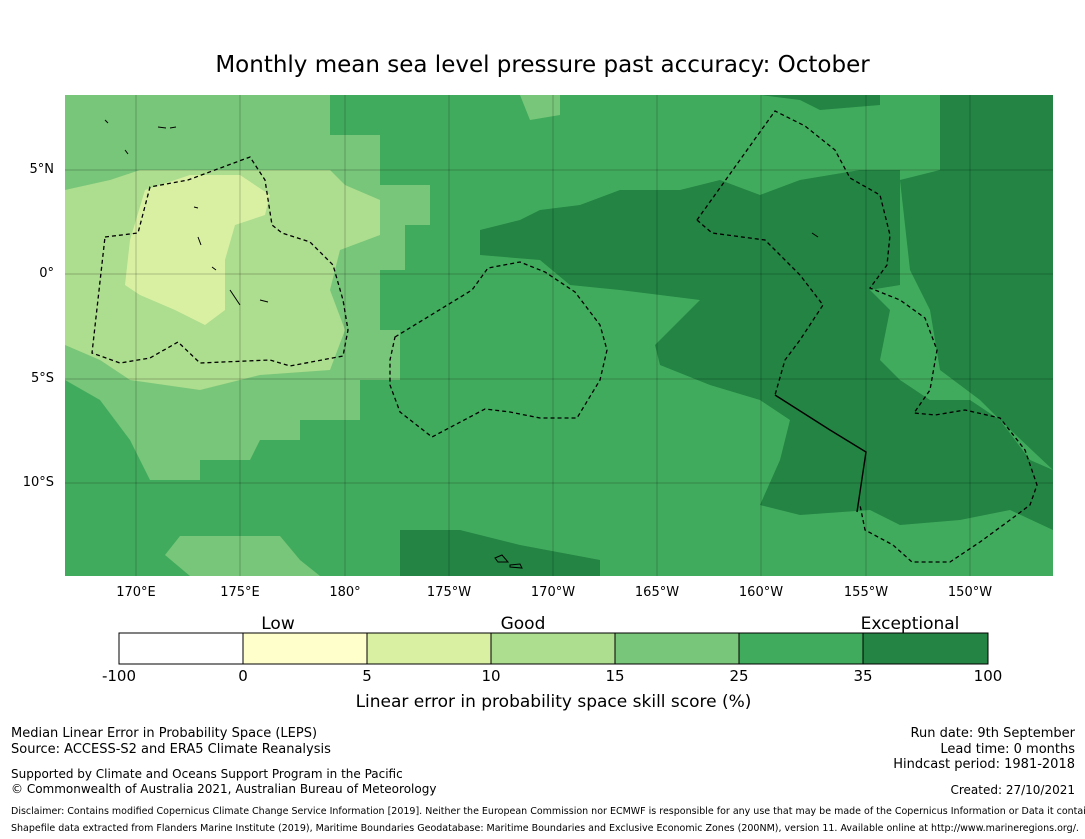  Describe the element at coordinates (976, 282) in the screenshot. I see `region-35-100-east` at that location.